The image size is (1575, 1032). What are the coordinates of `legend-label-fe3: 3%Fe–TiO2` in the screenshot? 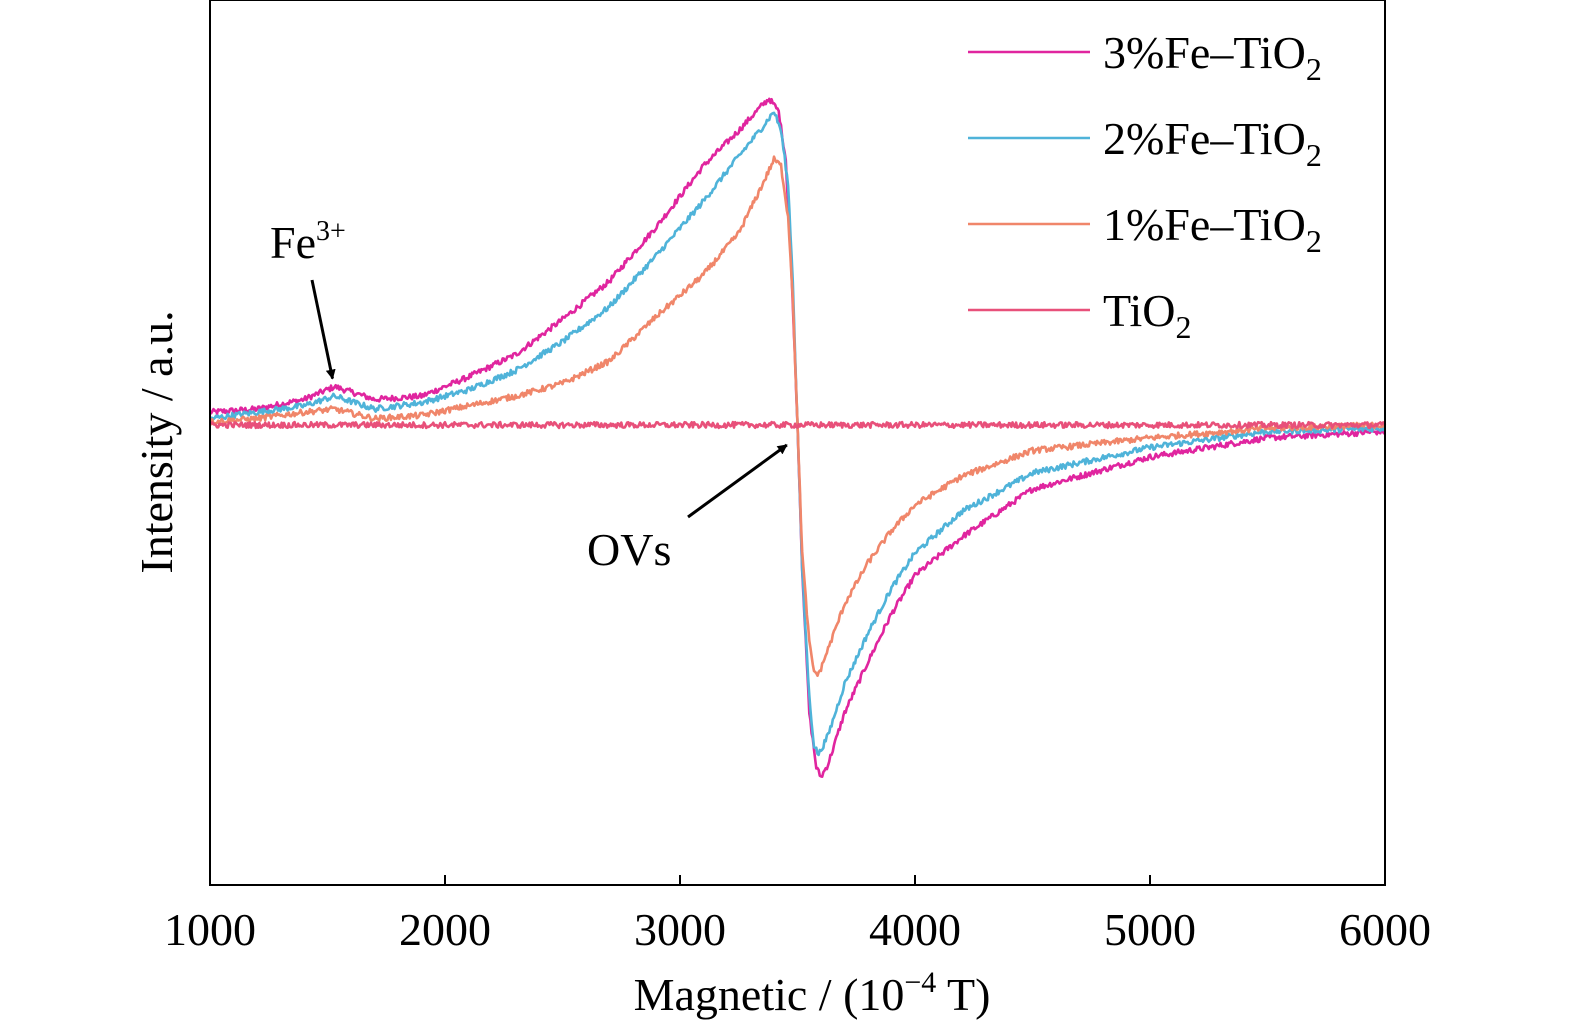 It's located at (1212, 57).